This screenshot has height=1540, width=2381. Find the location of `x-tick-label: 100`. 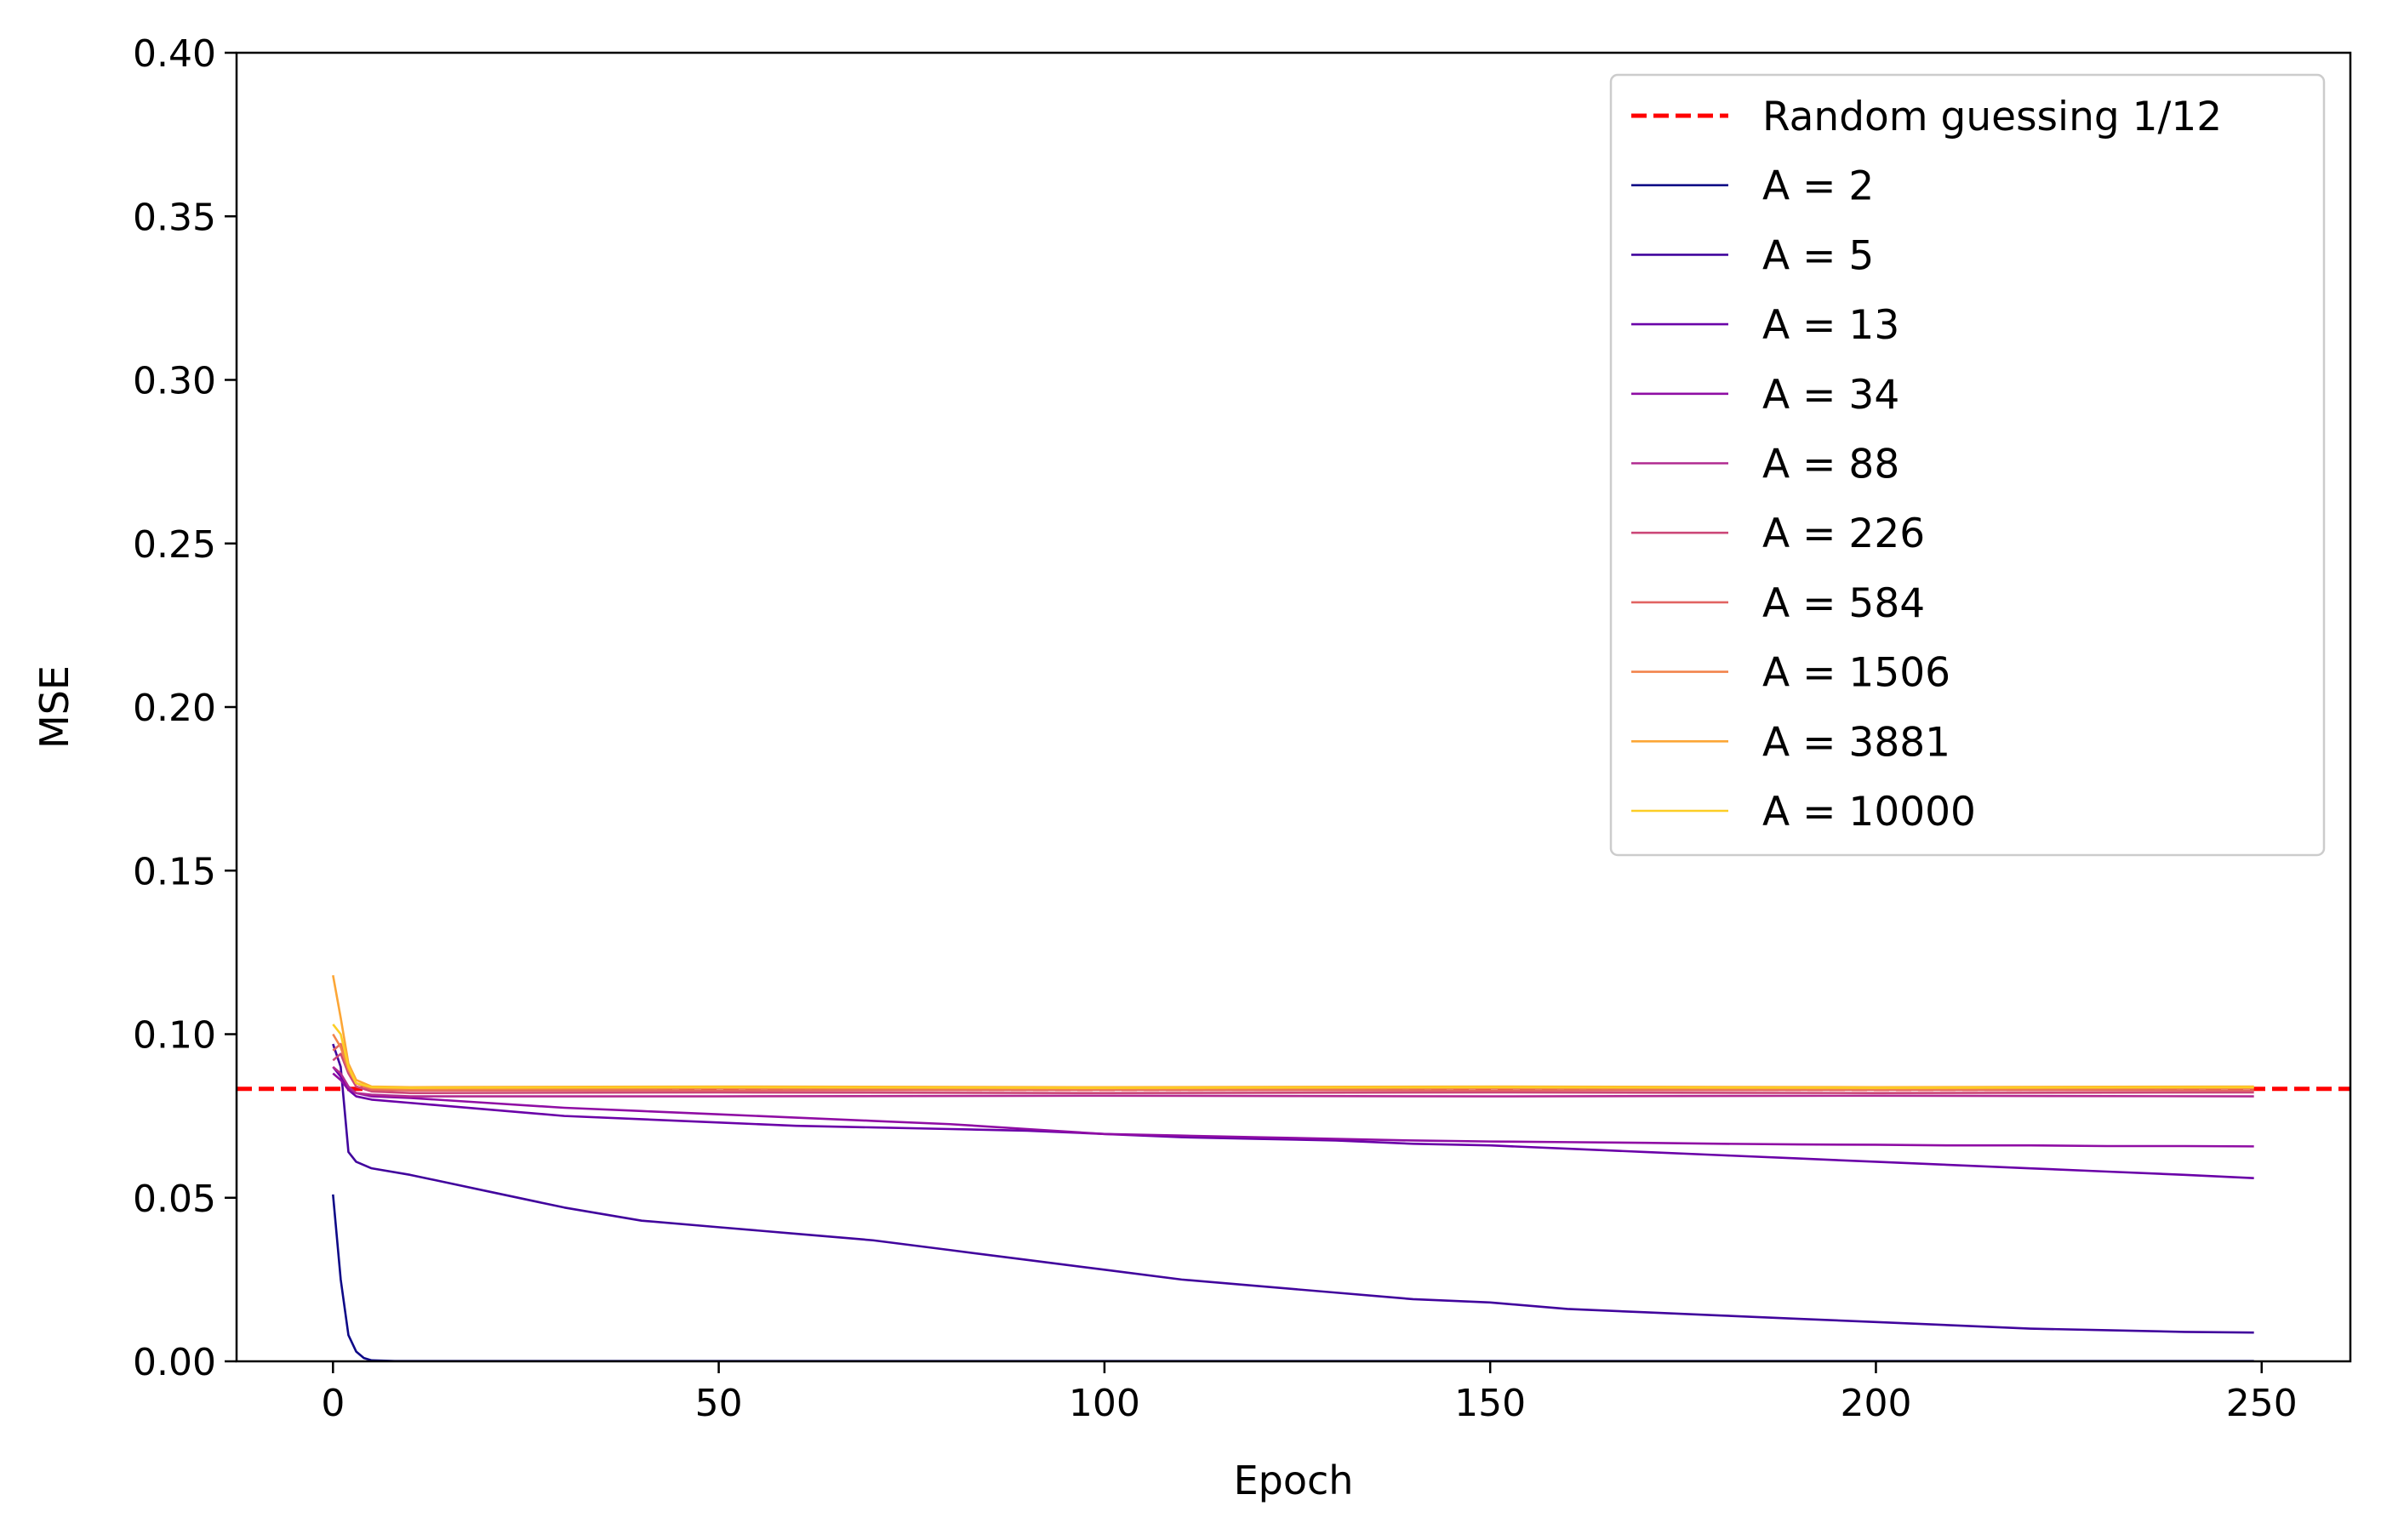

x-tick-label: 100 is located at coordinates (1104, 1403).